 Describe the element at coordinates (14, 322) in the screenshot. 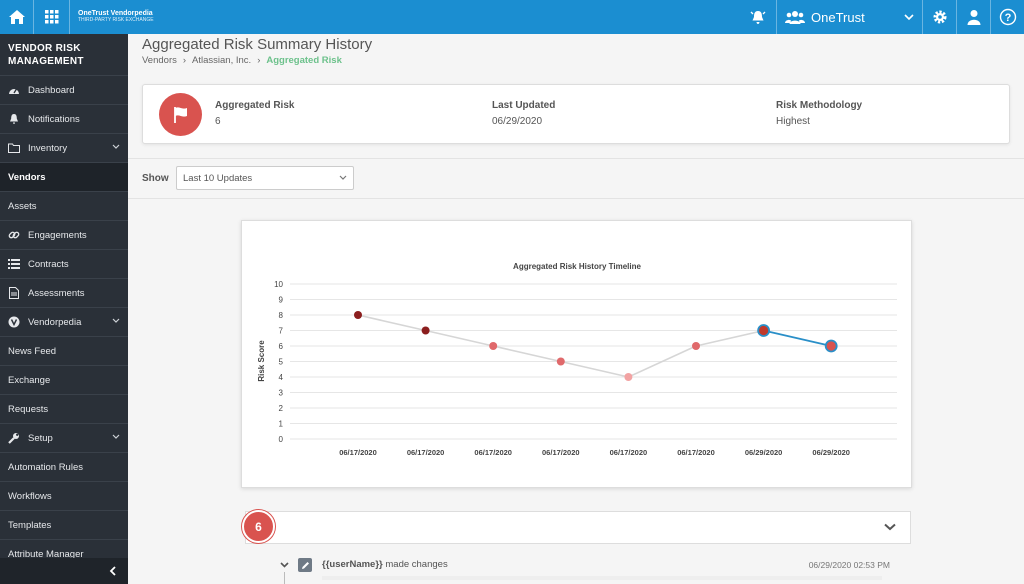

I see `vendorpedia-icon` at that location.